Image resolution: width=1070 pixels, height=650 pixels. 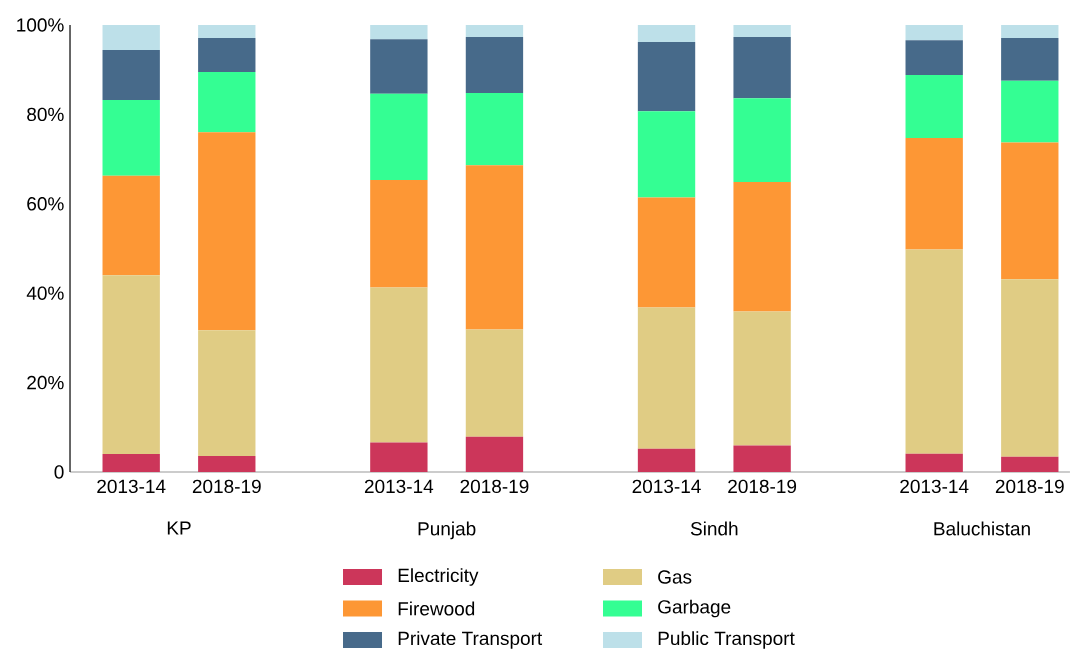 What do you see at coordinates (45, 293) in the screenshot?
I see `y-tick-label: 40%` at bounding box center [45, 293].